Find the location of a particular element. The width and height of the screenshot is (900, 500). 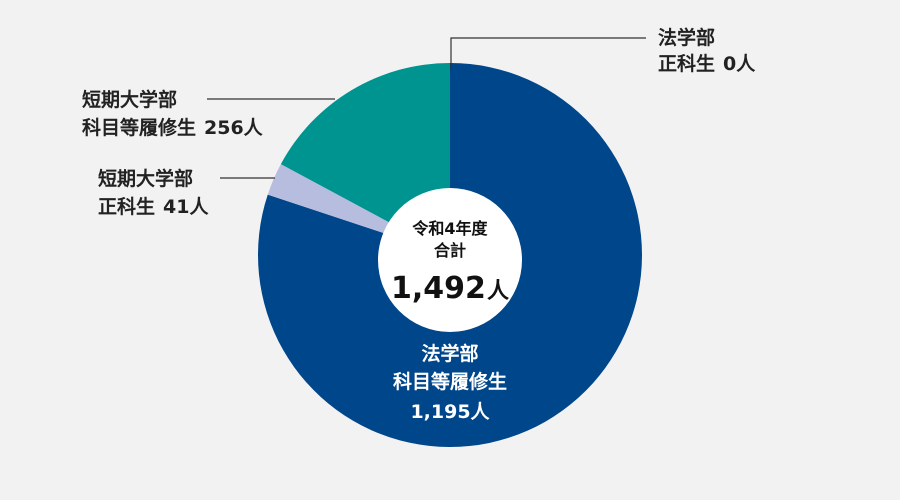

label-law-nondegree-line1: 法学部 is located at coordinates (449, 353).